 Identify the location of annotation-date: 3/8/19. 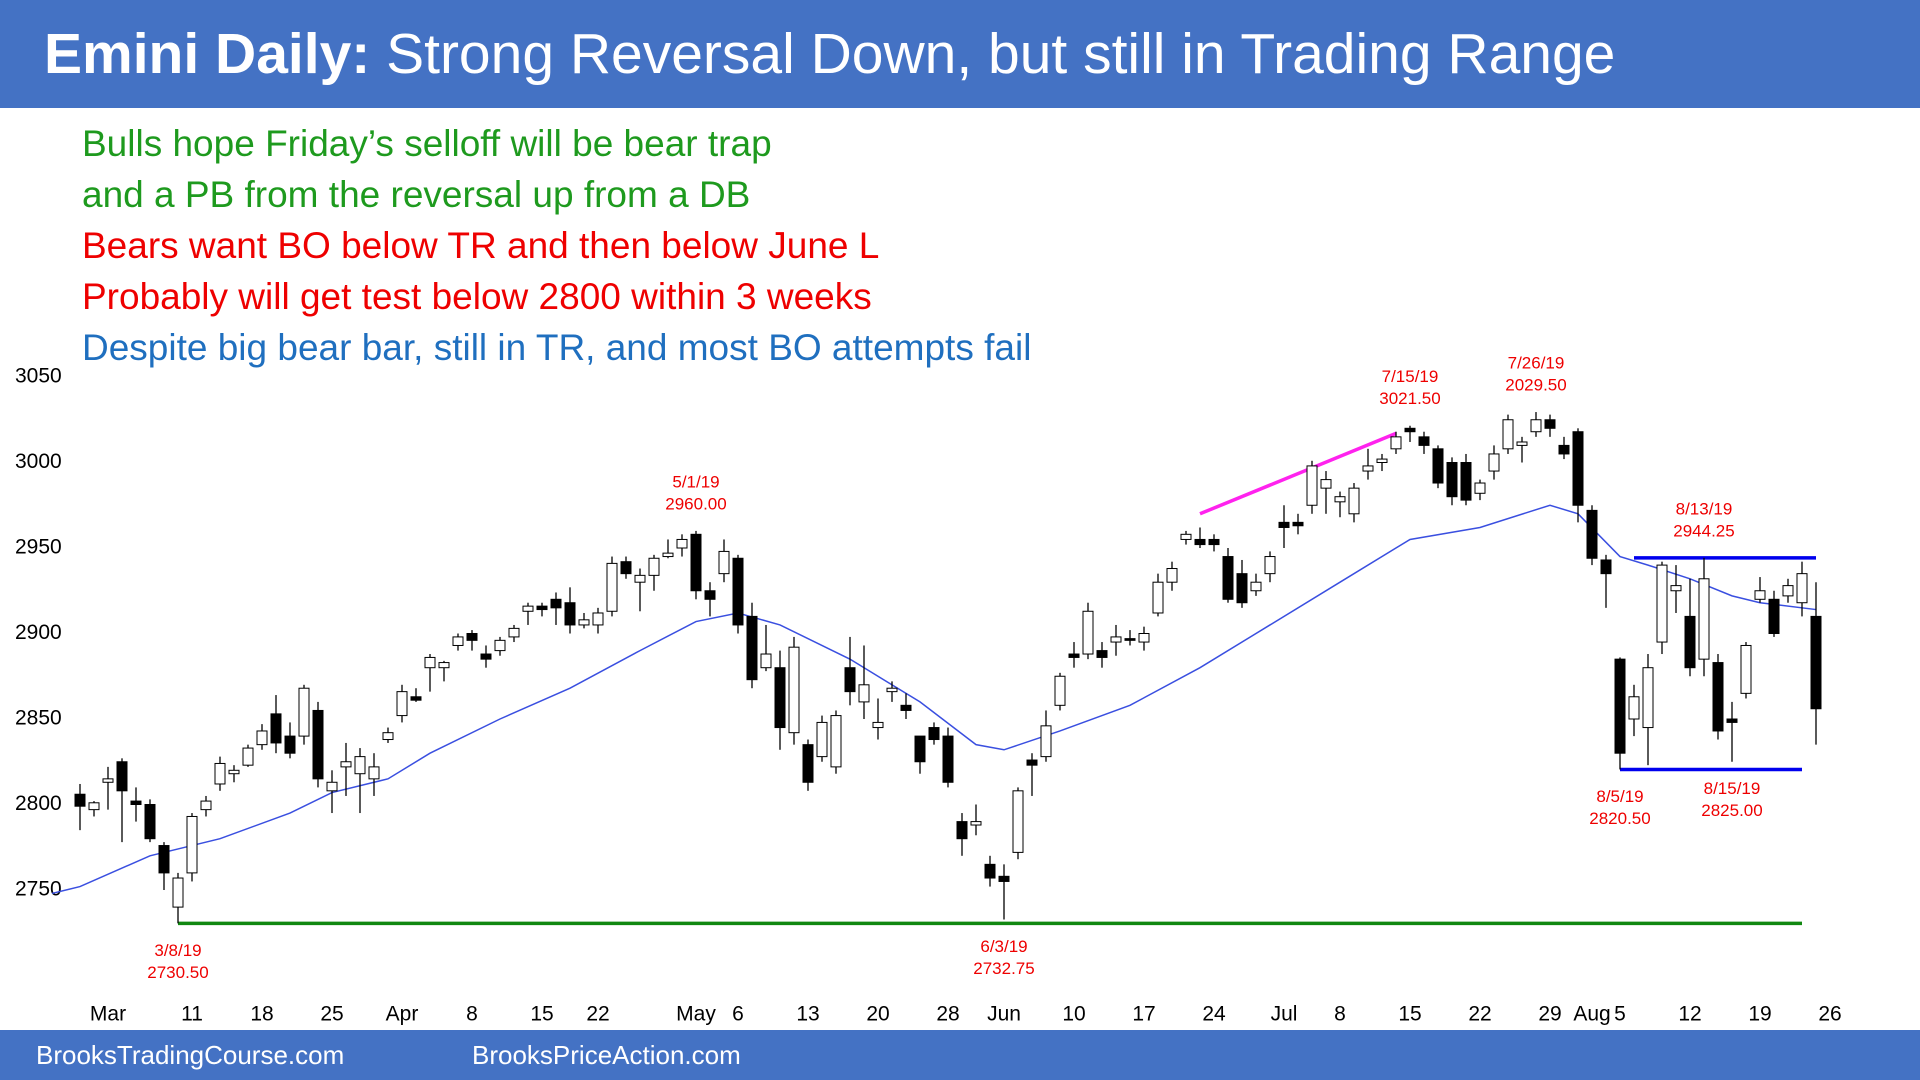
(177, 950).